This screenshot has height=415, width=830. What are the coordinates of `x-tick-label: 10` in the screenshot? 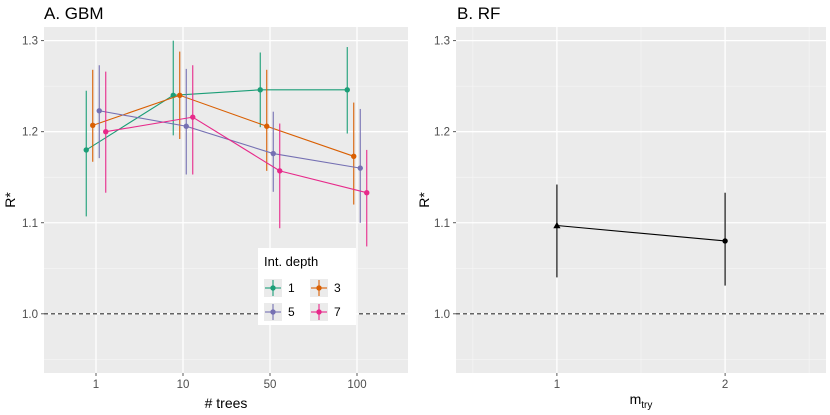 It's located at (183, 385).